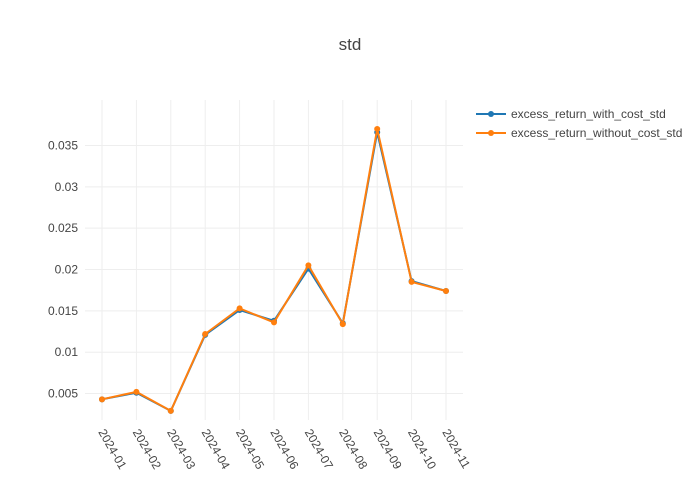  Describe the element at coordinates (147, 449) in the screenshot. I see `x-tick-label: 2024-02` at that location.